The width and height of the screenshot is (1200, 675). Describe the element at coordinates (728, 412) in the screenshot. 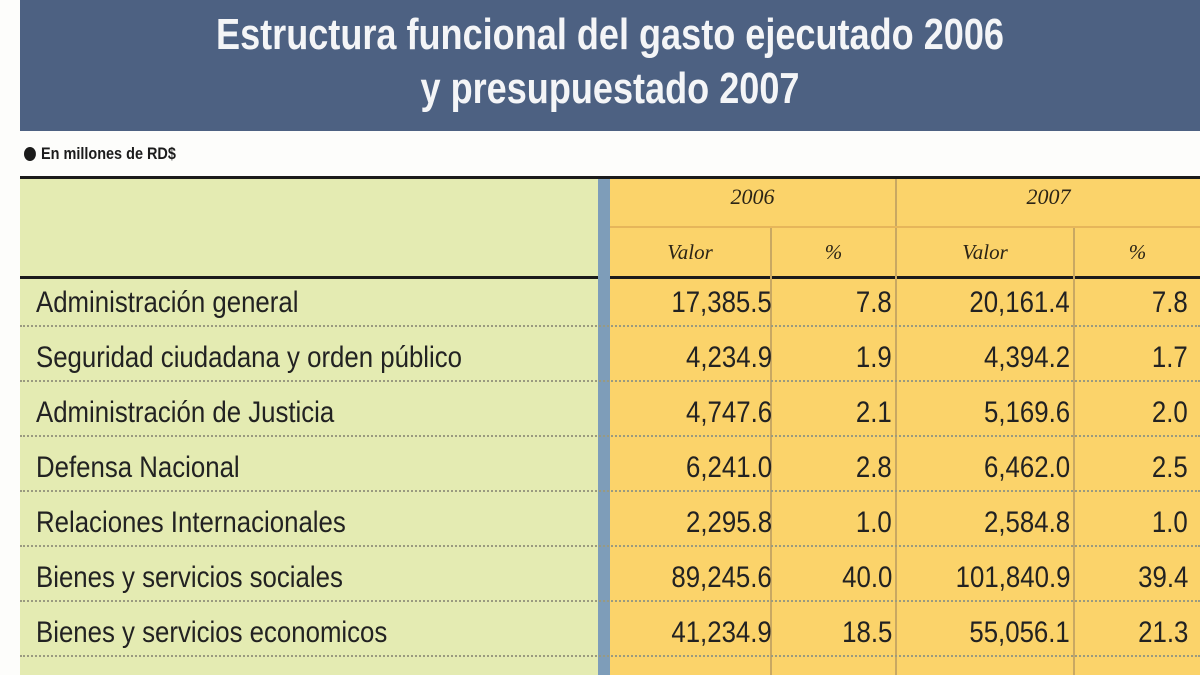

I see `value-2006: 4,747.6` at that location.